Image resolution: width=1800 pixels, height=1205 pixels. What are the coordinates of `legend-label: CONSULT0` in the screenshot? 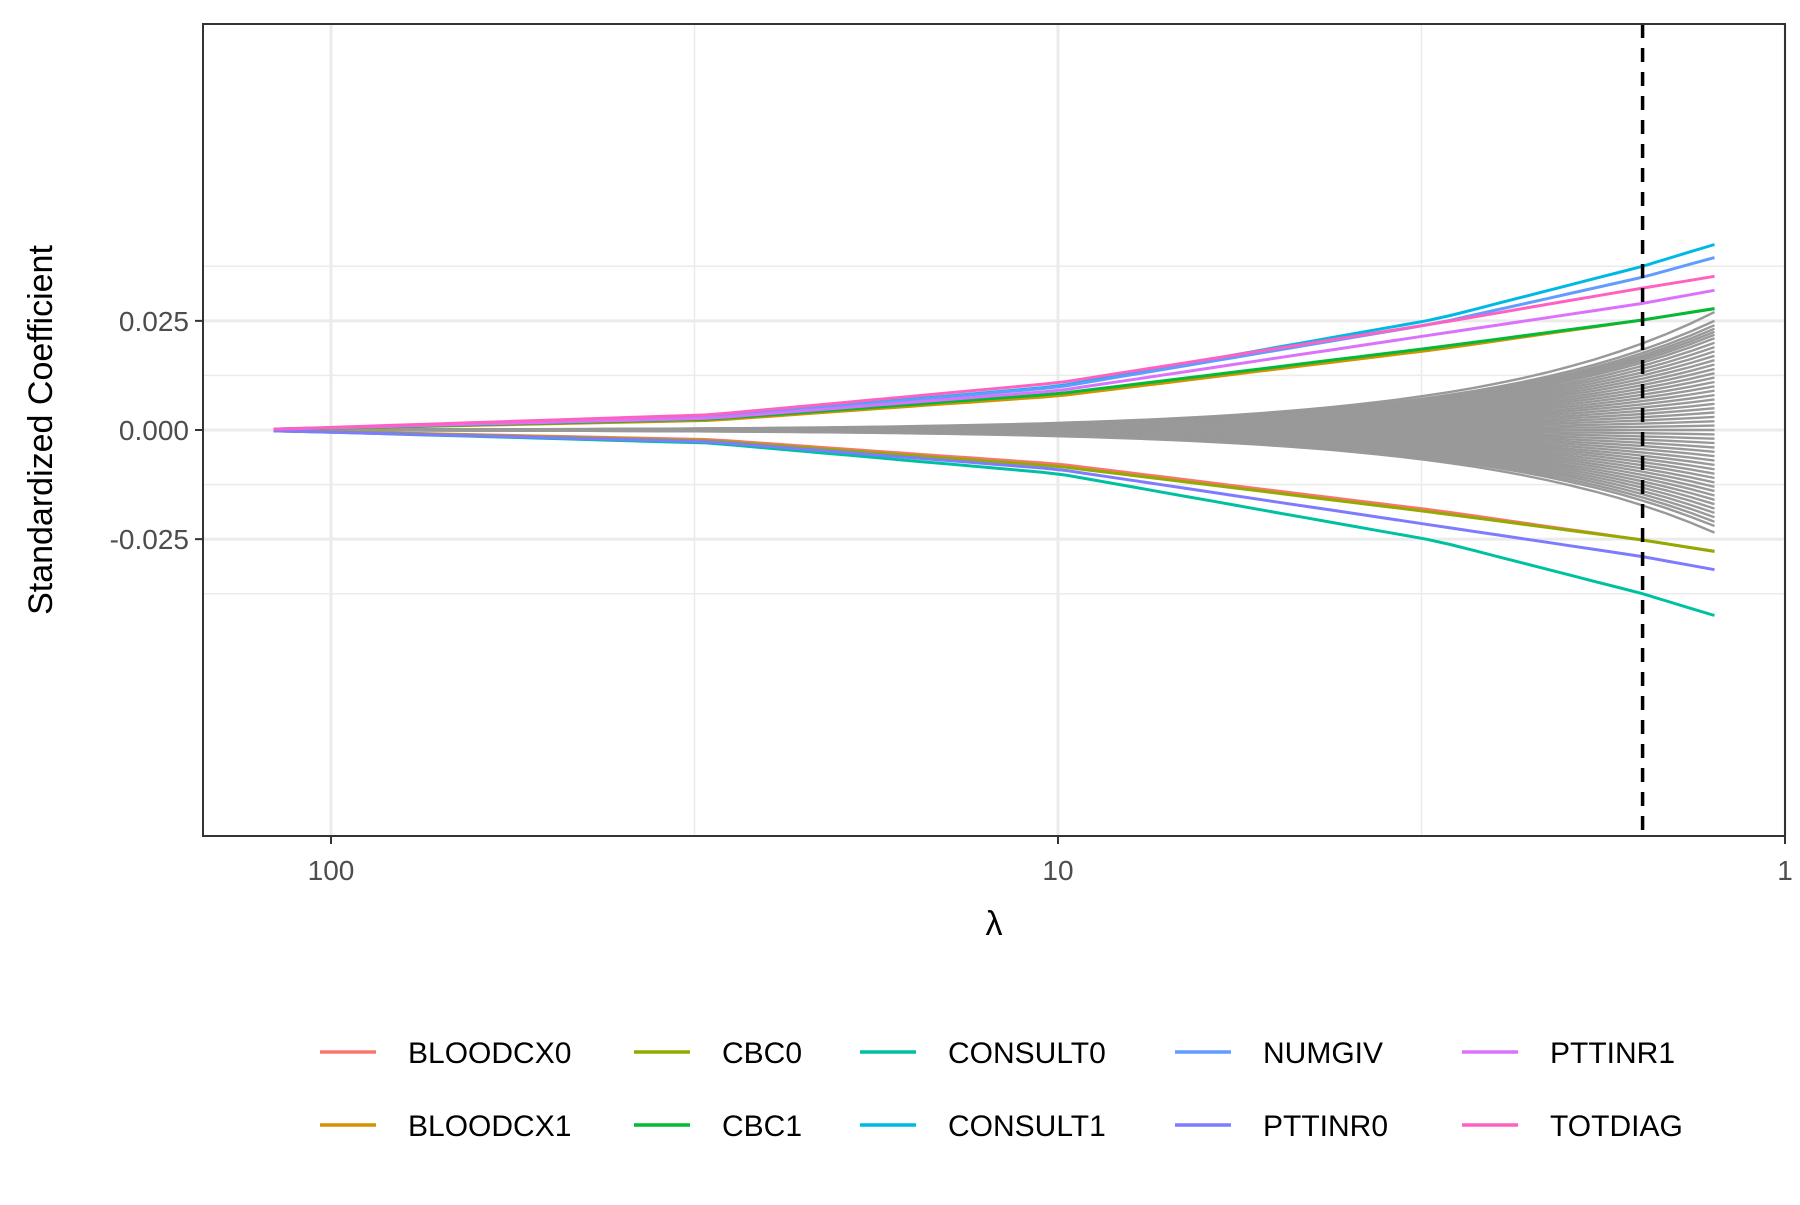 It's located at (1027, 1053).